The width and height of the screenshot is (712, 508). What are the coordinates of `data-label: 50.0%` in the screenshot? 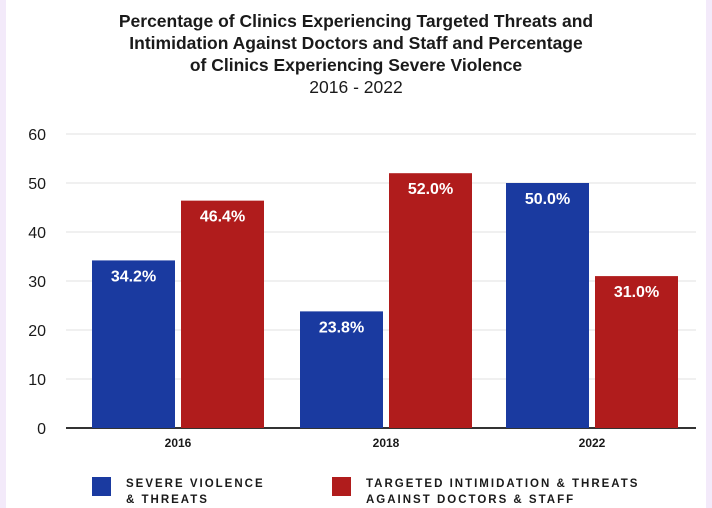 It's located at (547, 199).